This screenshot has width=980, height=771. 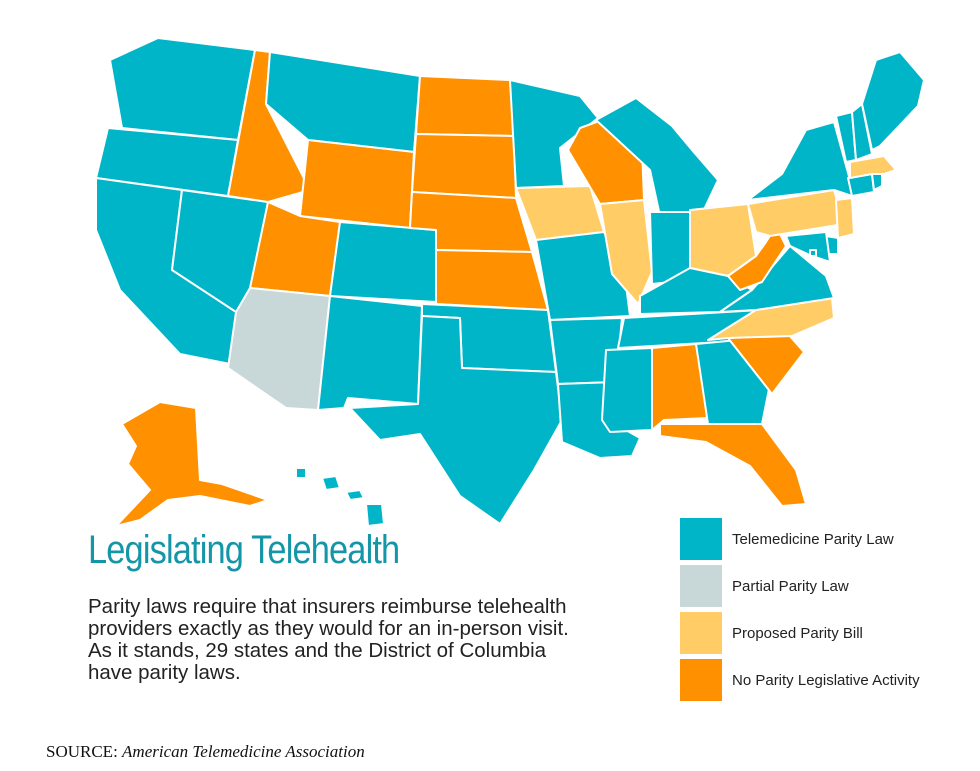 I want to click on state-michigan, so click(x=657, y=158).